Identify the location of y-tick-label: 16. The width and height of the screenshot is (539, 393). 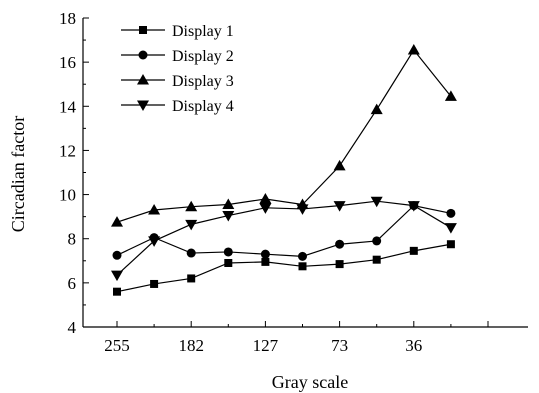
(67, 62).